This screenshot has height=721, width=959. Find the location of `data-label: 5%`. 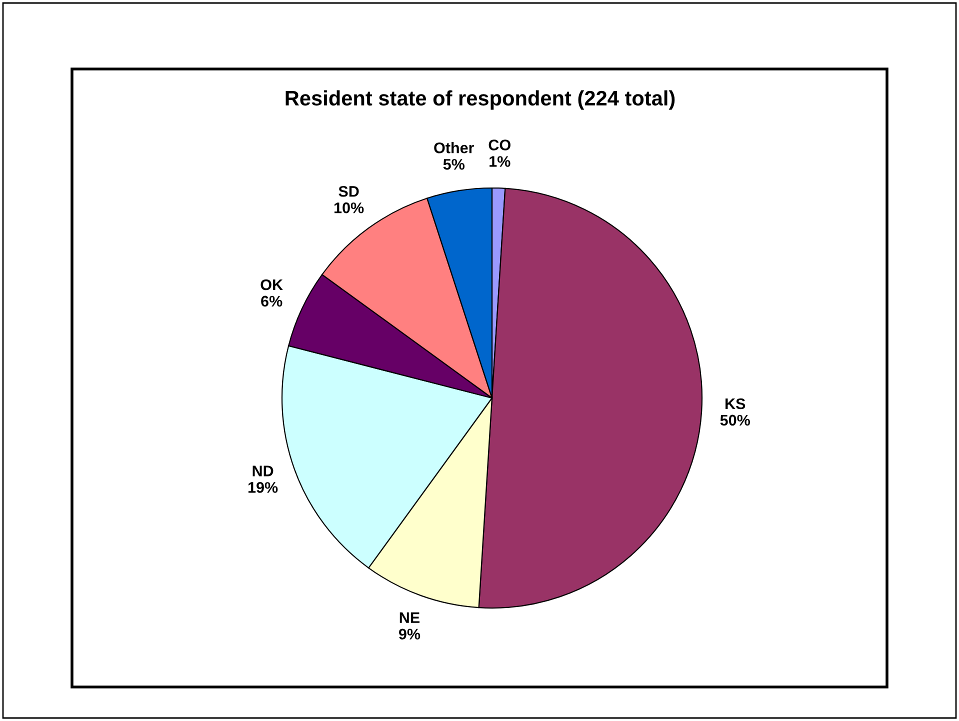

data-label: 5% is located at coordinates (454, 164).